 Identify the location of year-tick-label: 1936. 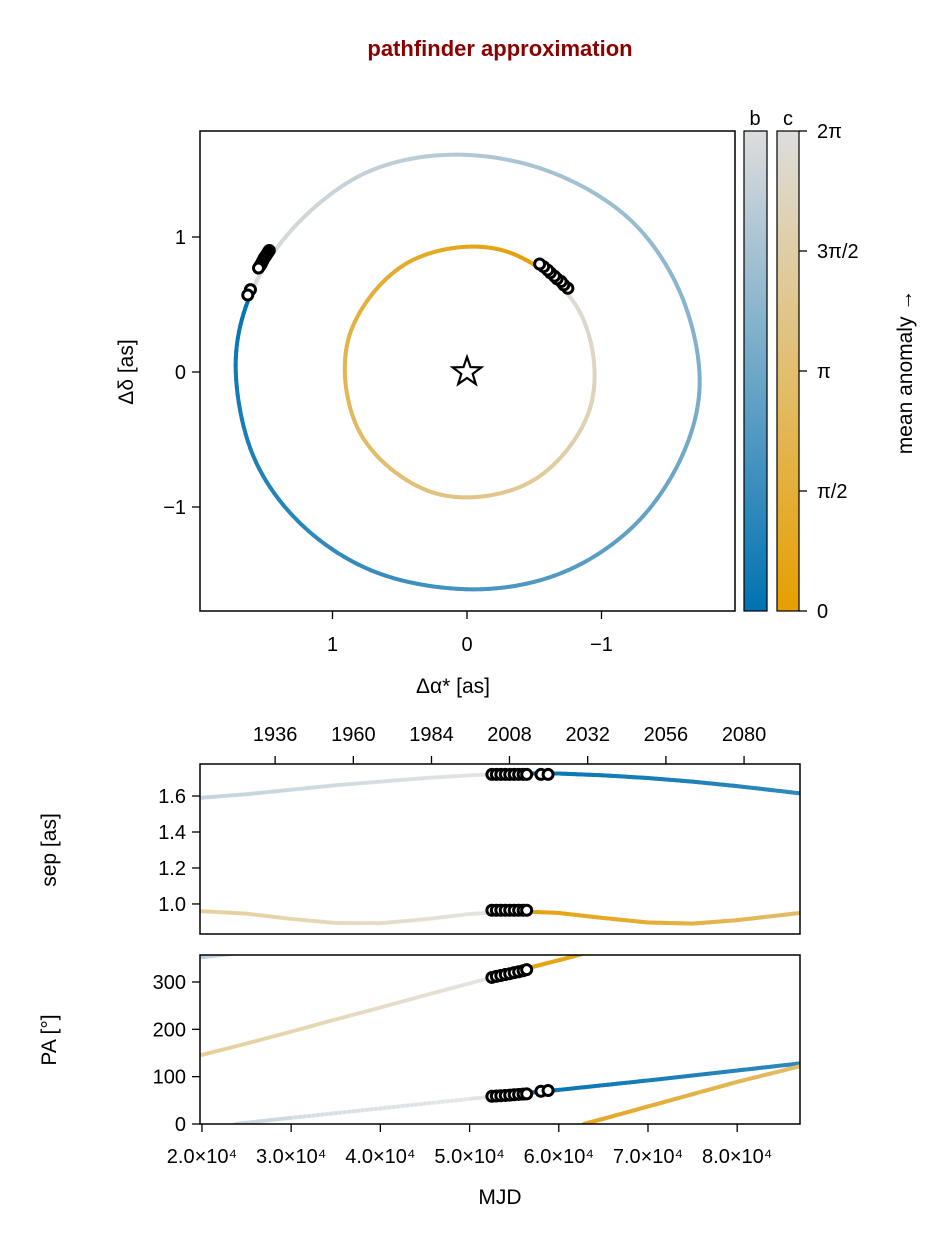
(275, 735).